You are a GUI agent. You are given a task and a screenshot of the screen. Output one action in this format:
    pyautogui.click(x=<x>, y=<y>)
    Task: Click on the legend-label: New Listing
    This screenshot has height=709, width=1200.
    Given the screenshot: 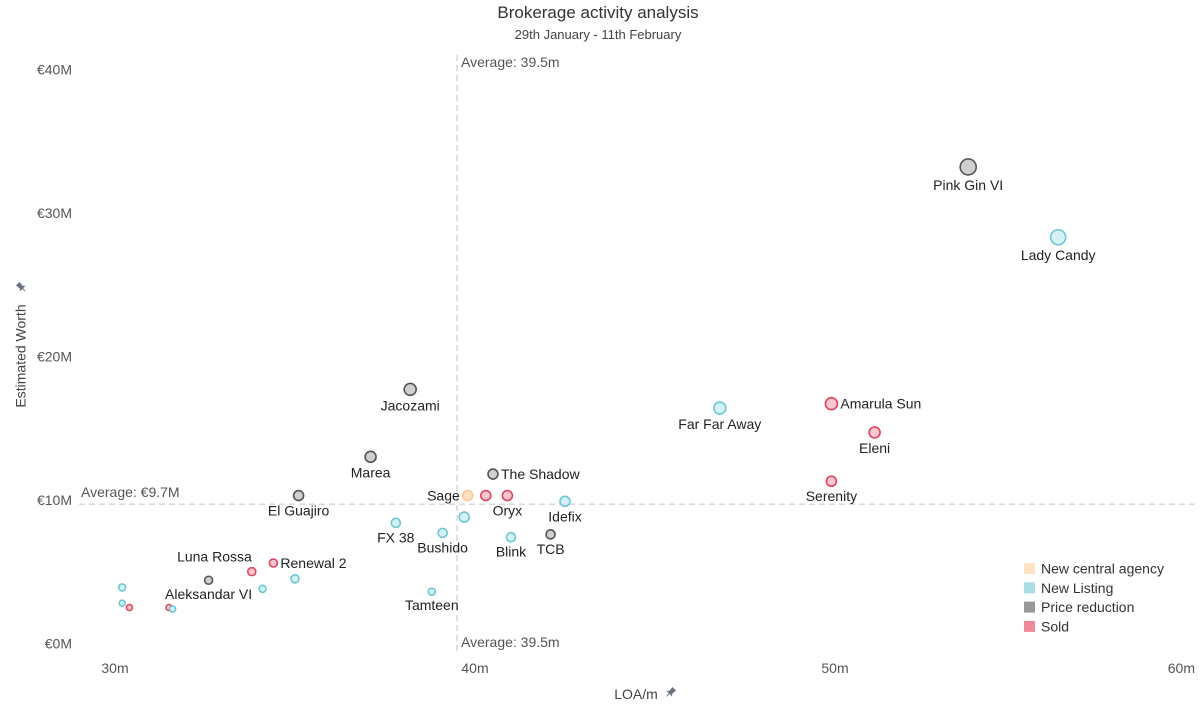 What is the action you would take?
    pyautogui.click(x=1077, y=588)
    